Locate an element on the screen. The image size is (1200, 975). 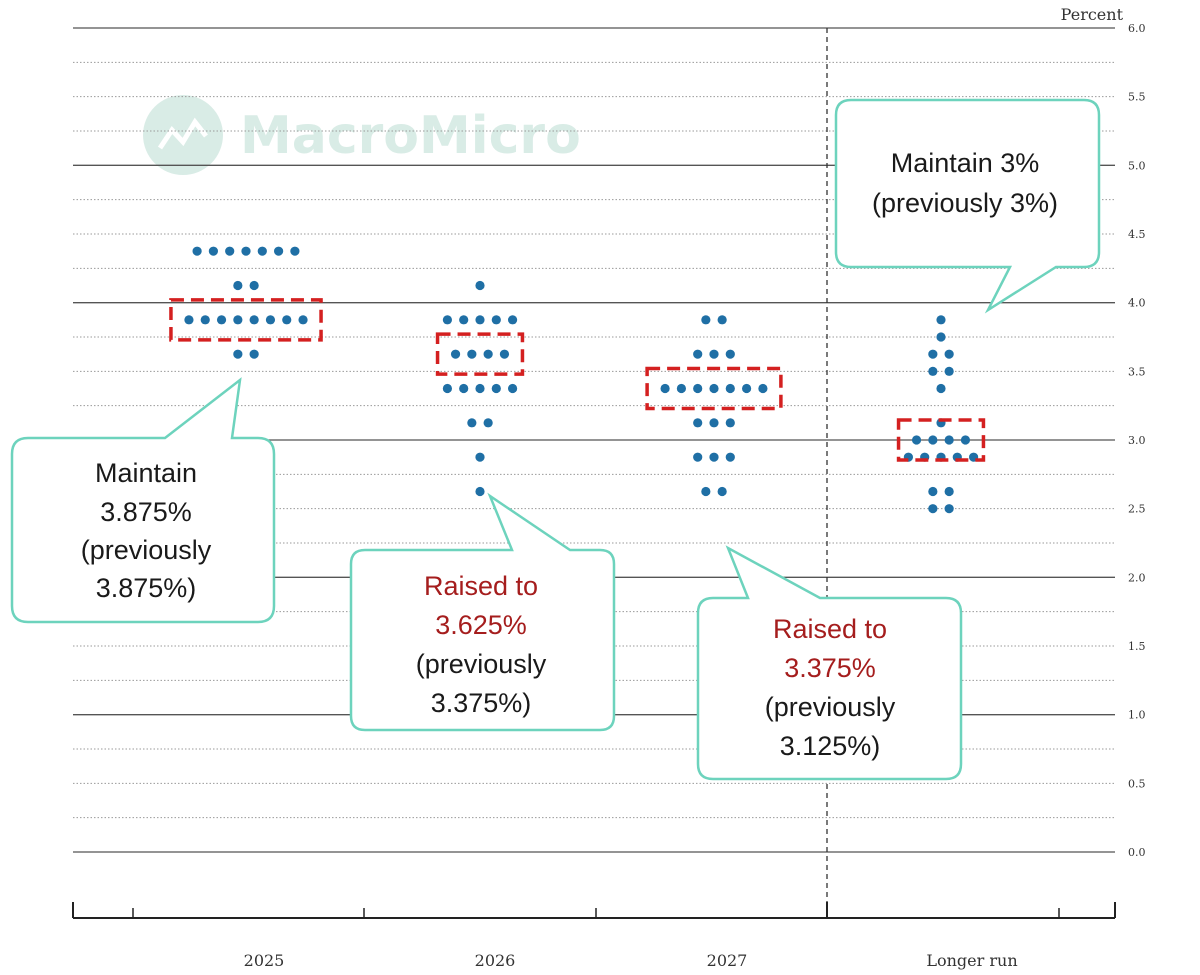
watermark-chart-icon is located at coordinates (182, 133).